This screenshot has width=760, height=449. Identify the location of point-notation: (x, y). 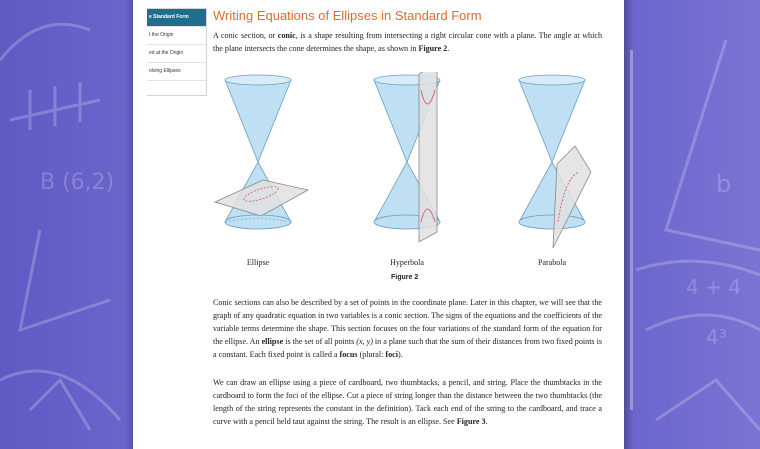
(364, 341).